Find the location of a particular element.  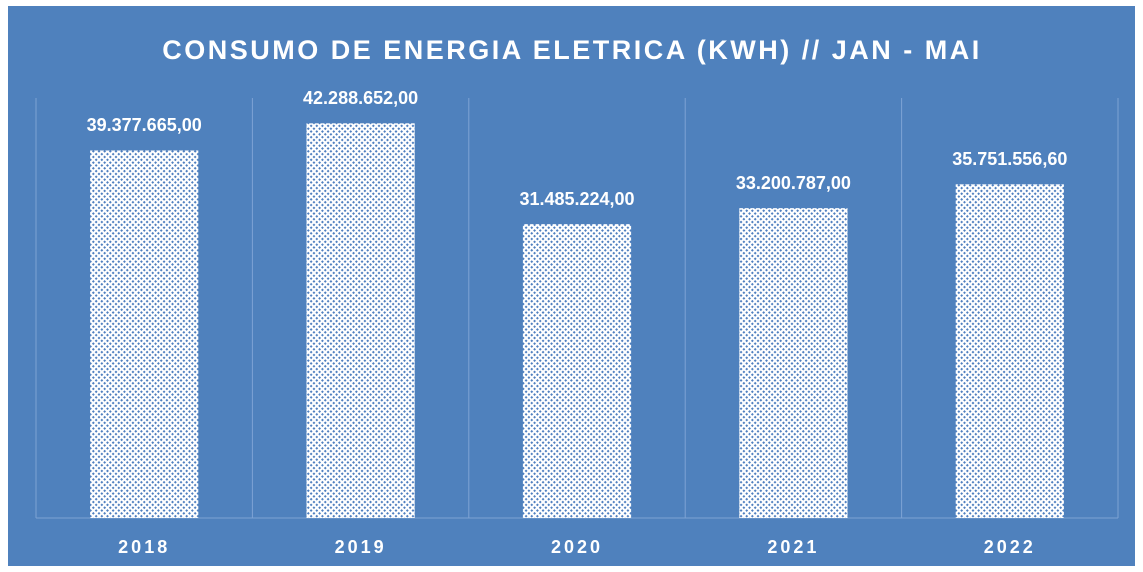

value-label: 31.485.224,00 is located at coordinates (576, 199).